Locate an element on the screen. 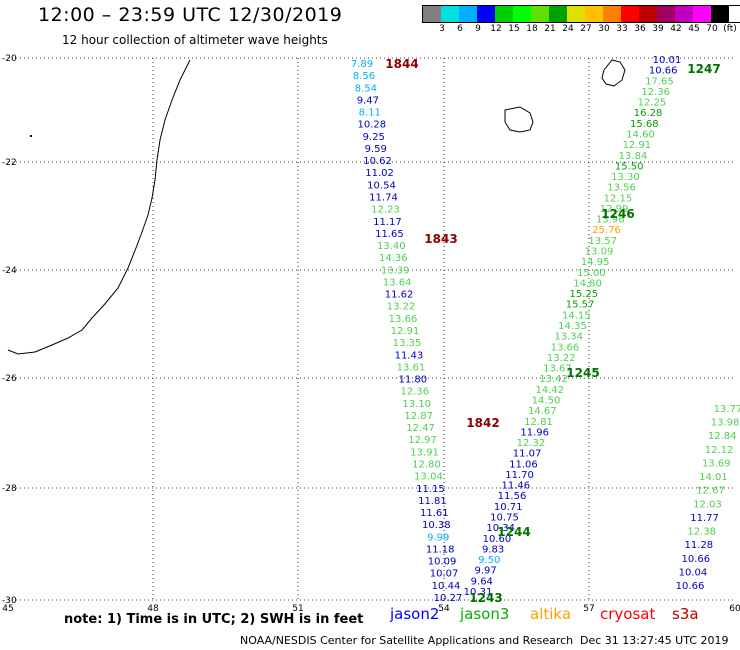  lon-tick-label: 60 is located at coordinates (734, 609).